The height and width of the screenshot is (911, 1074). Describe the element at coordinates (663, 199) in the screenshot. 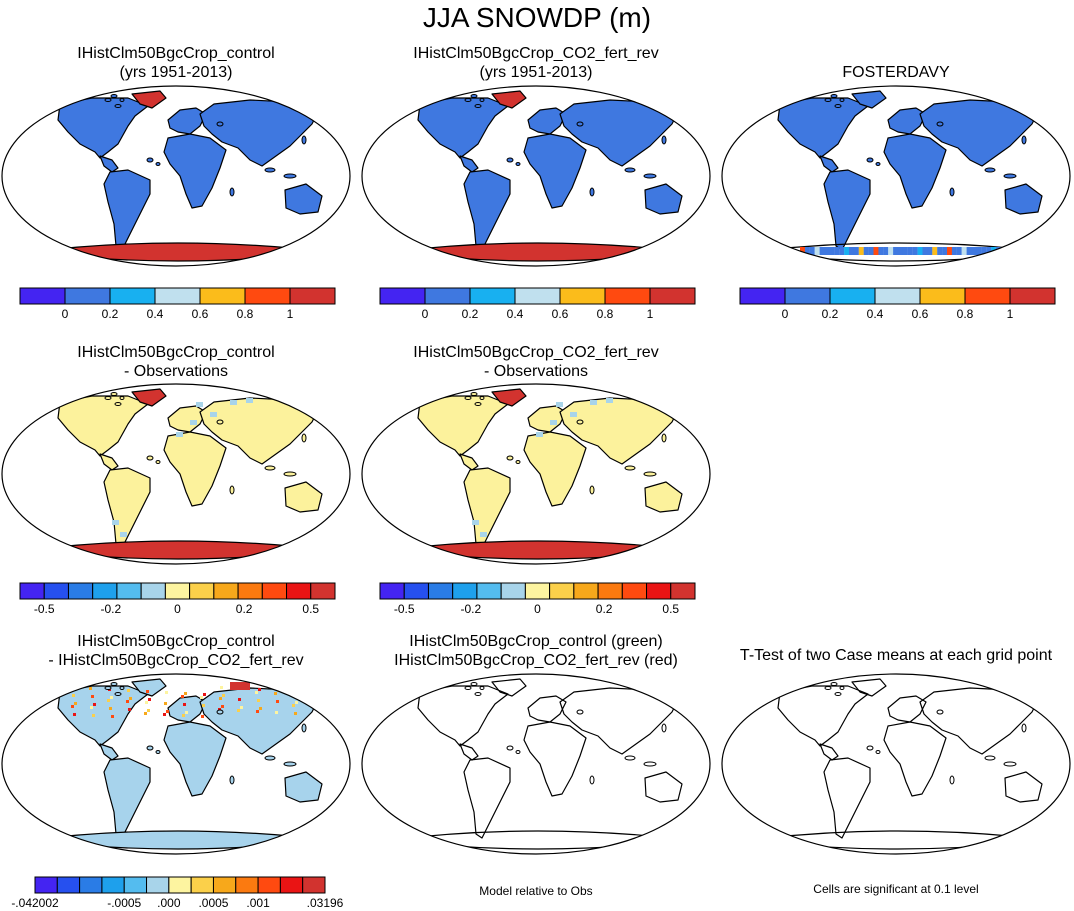

I see `map-australia` at that location.